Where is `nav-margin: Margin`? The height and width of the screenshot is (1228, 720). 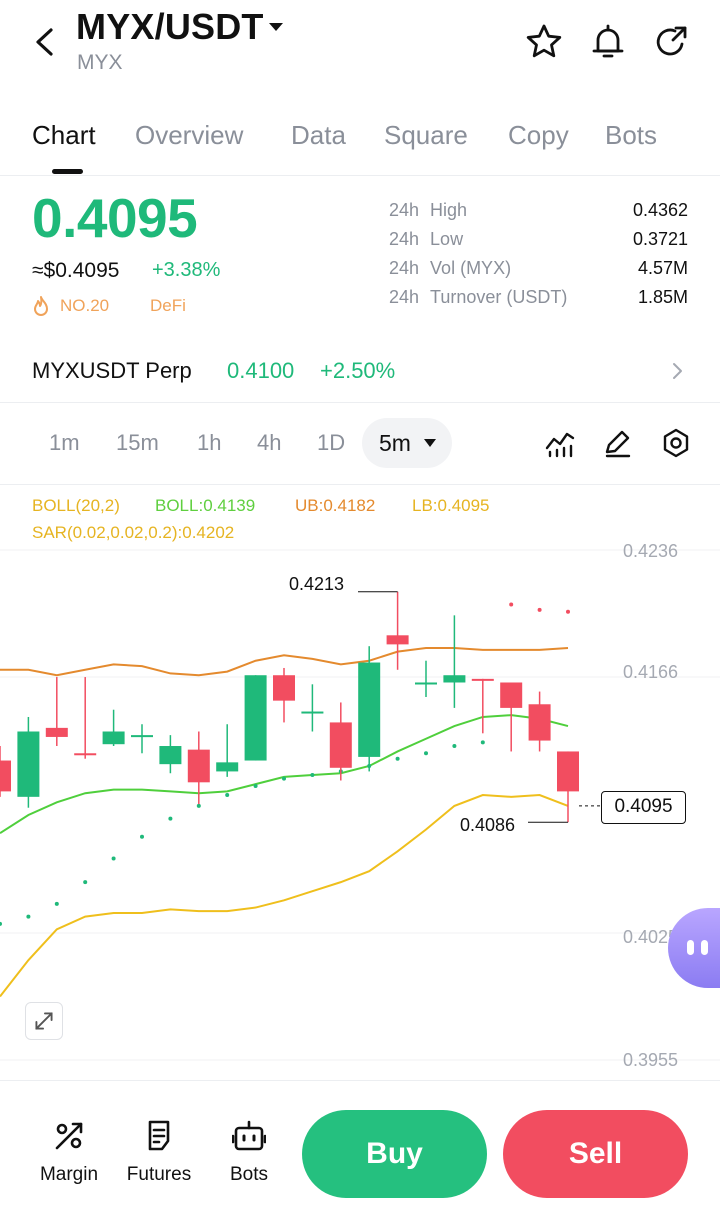
nav-margin: Margin is located at coordinates (69, 1152).